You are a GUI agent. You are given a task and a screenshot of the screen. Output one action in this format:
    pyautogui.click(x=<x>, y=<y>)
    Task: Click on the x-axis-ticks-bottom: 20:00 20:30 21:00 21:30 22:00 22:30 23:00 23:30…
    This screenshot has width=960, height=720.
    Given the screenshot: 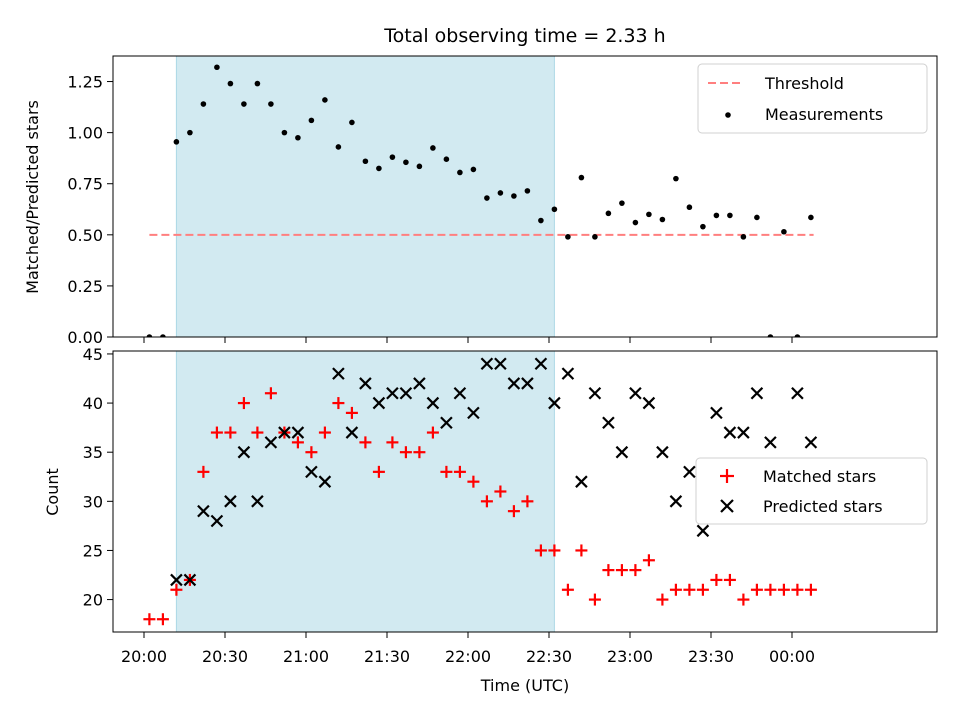 What is the action you would take?
    pyautogui.click(x=468, y=649)
    